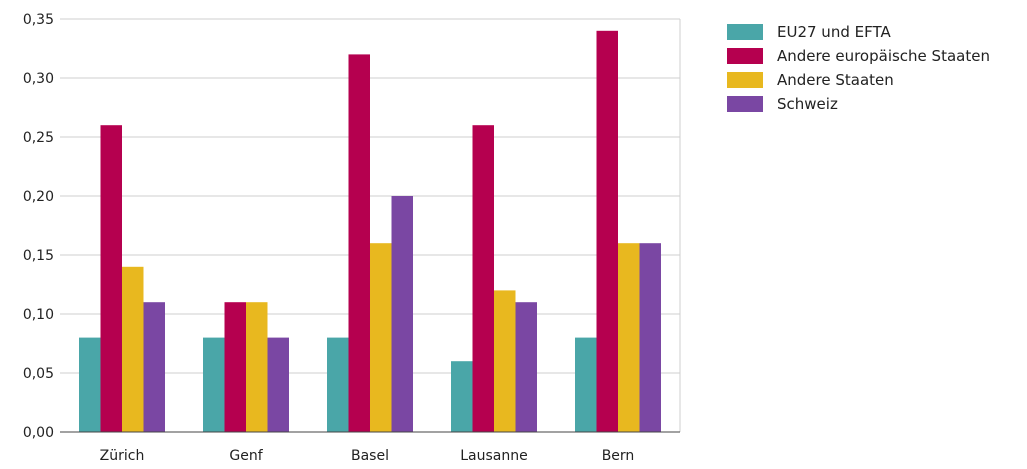  Describe the element at coordinates (618, 456) in the screenshot. I see `x-tick-label: Bern` at that location.